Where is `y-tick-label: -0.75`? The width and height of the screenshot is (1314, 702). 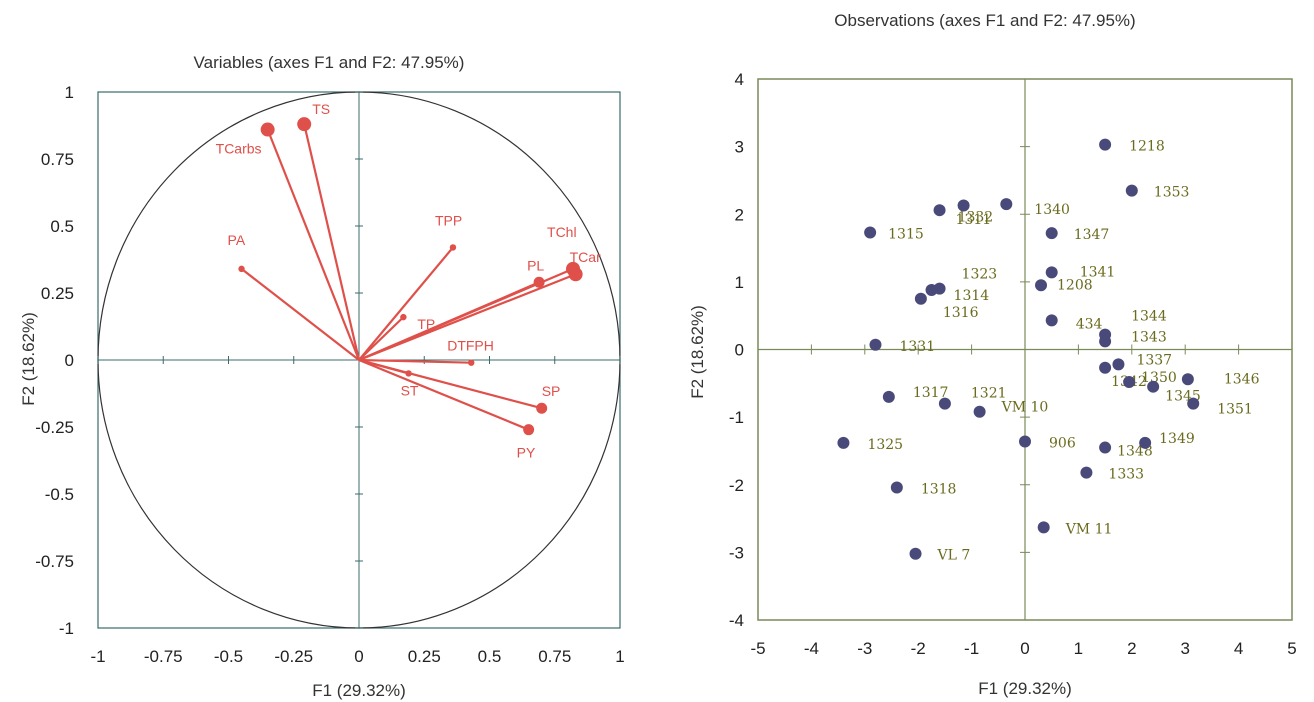
y-tick-label: -0.75 is located at coordinates (54, 561).